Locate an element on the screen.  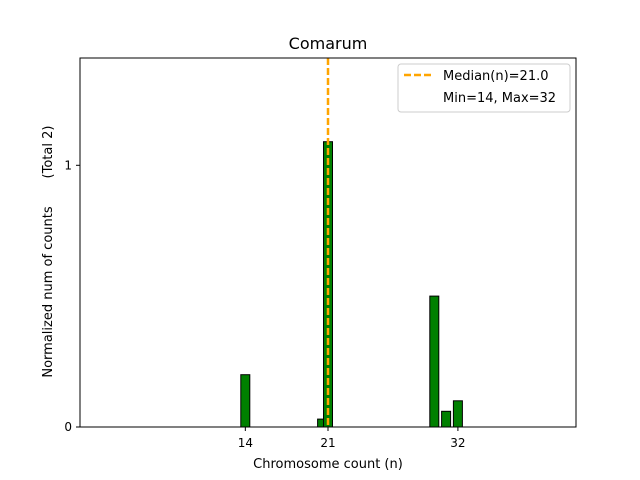
y-axis-label-group: Normalized num of counts (Total 2) is located at coordinates (48, 252).